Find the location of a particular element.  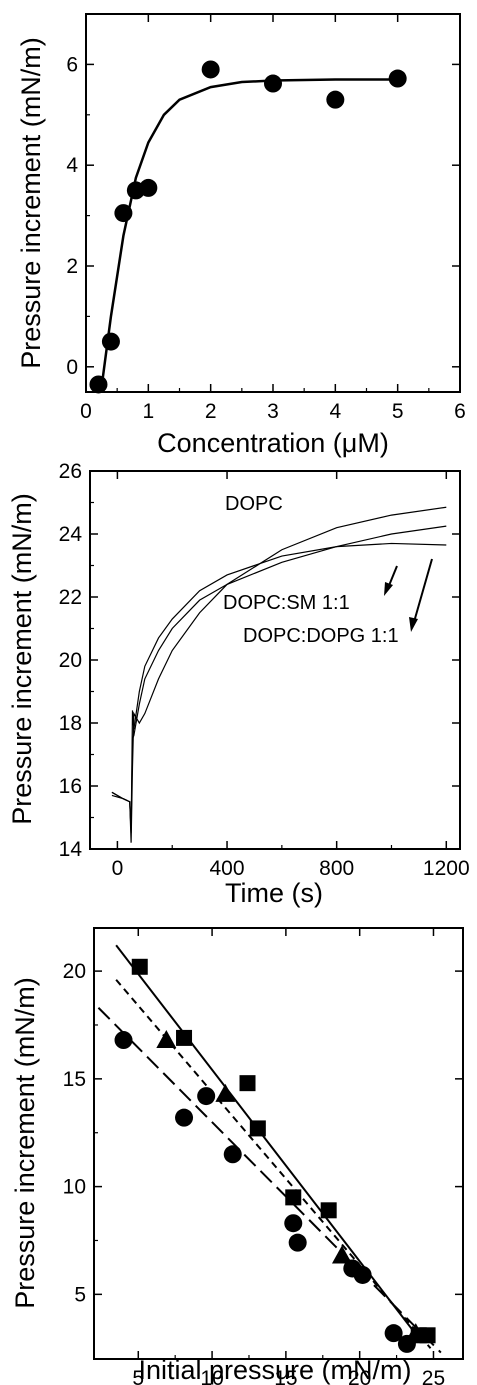

y-tick-label: 10 is located at coordinates (74, 1187).